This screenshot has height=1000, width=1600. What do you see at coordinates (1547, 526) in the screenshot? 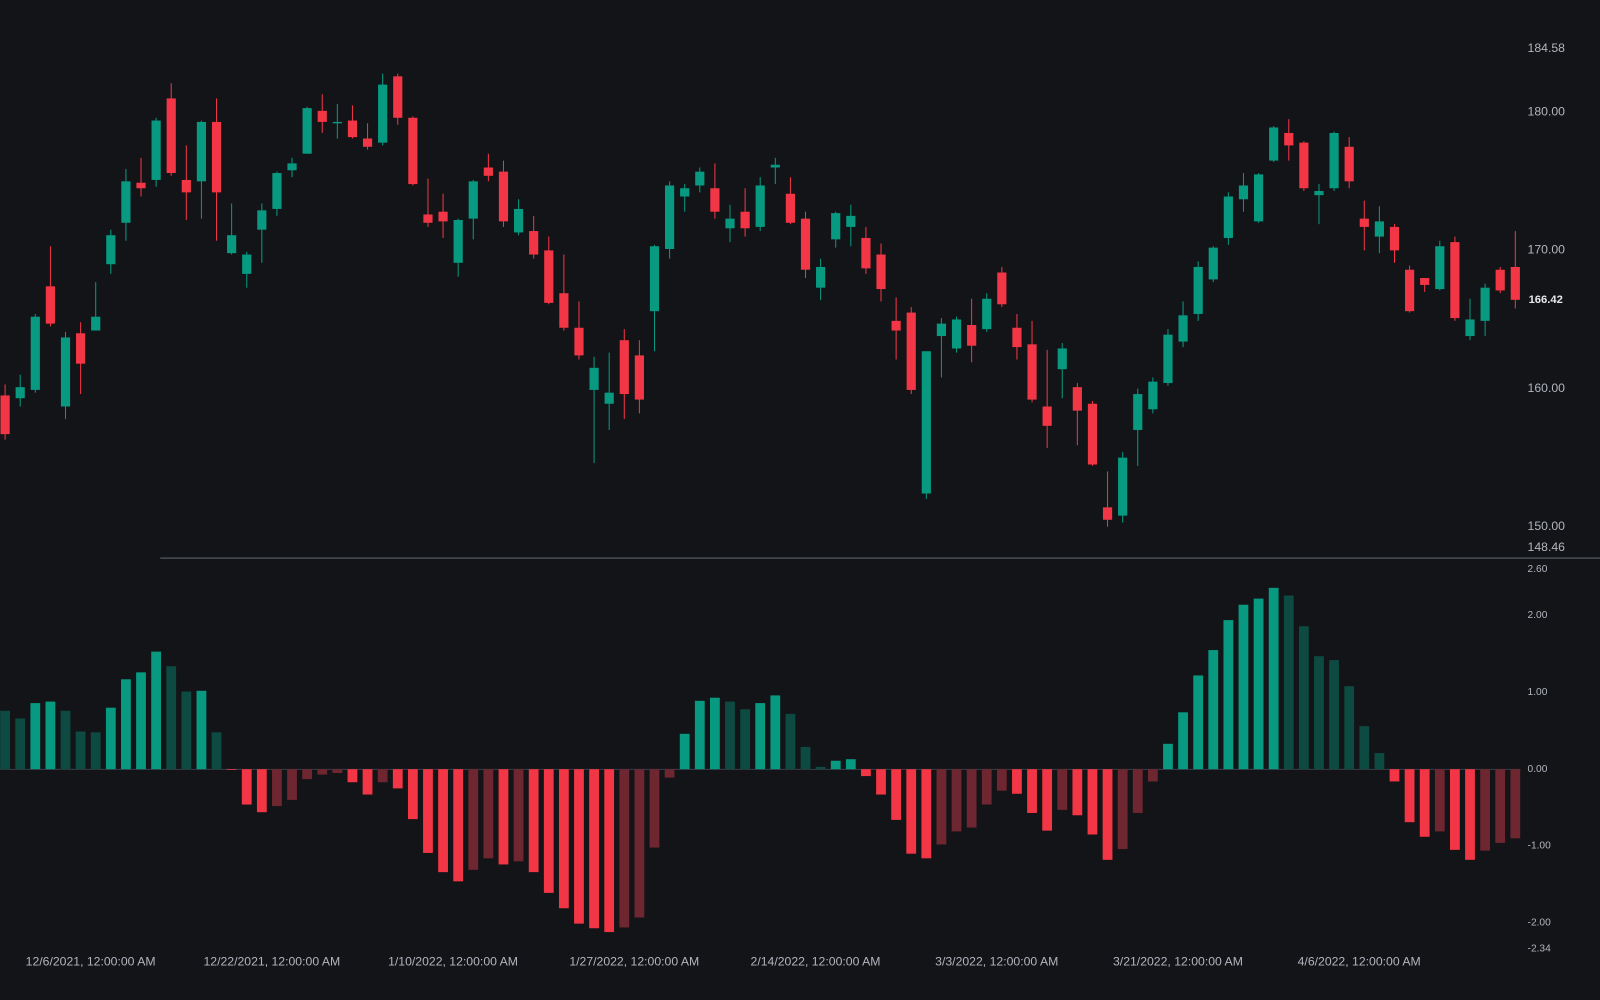
I see `y-tick-label: 150.00` at bounding box center [1547, 526].